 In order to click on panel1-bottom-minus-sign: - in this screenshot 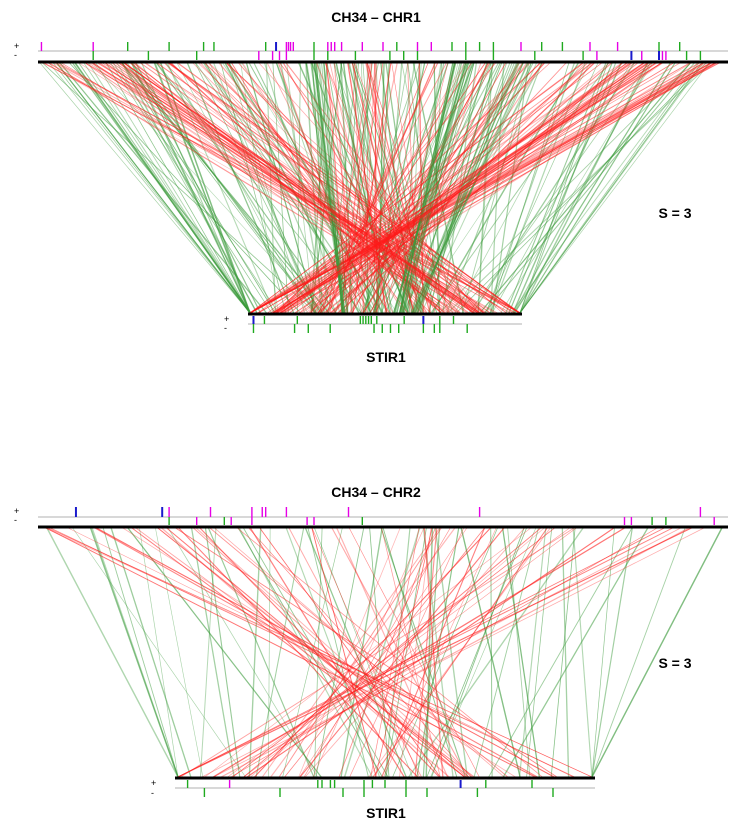, I will do `click(225, 328)`.